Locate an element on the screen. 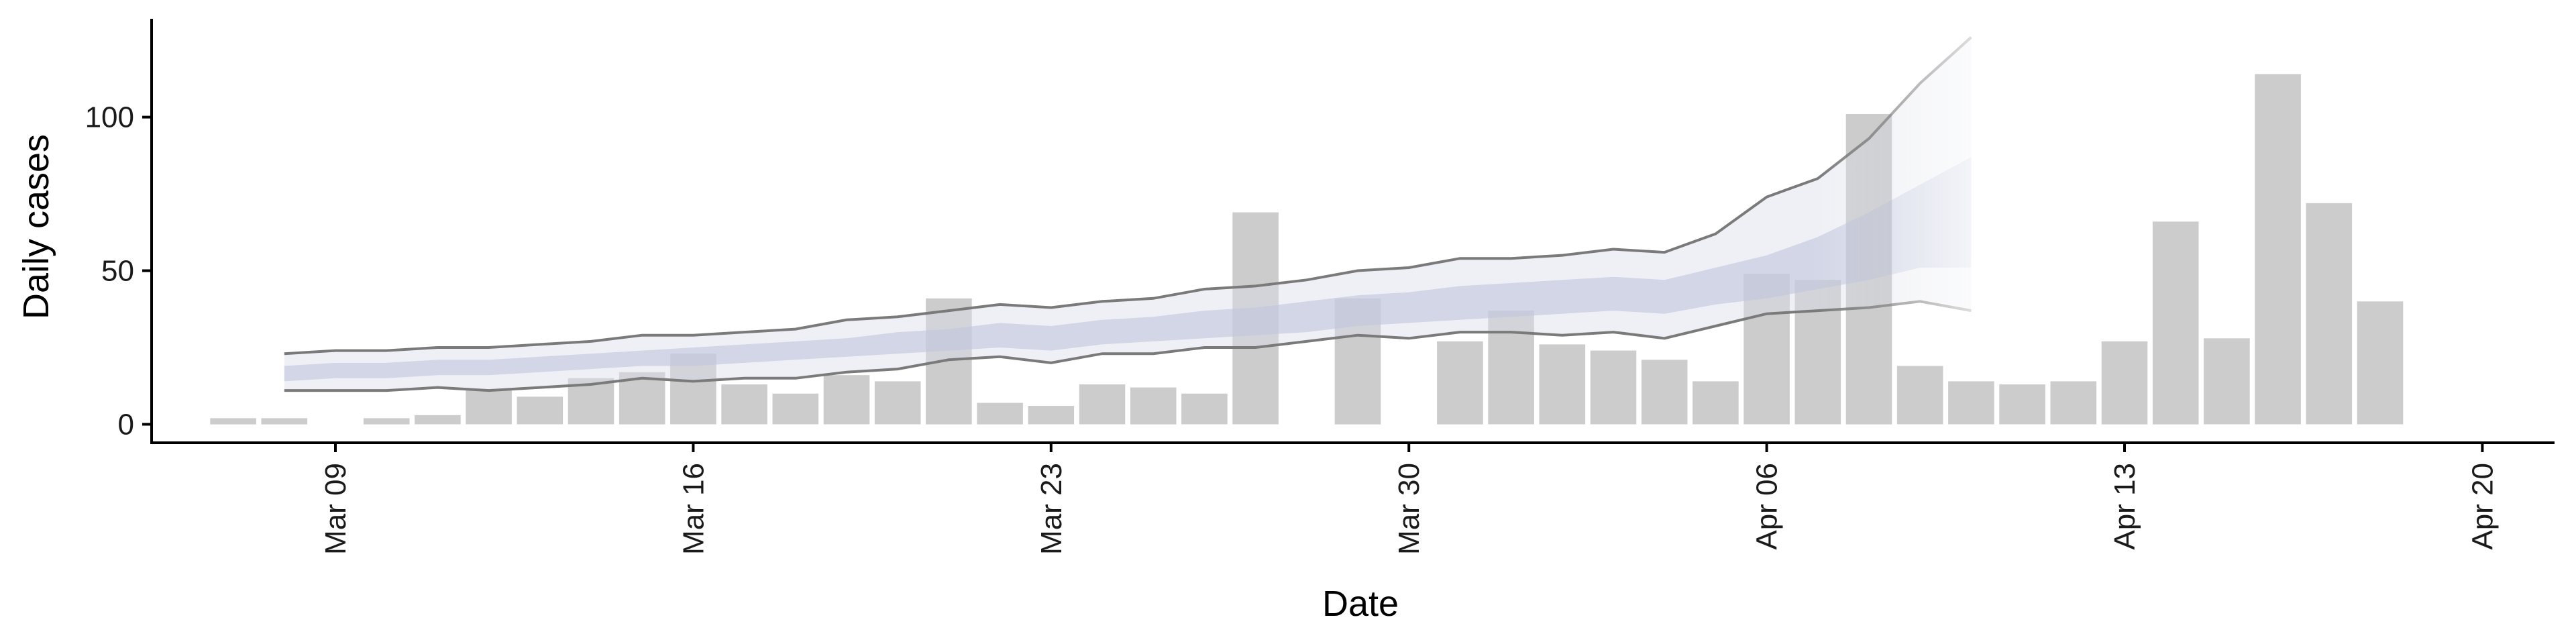 This screenshot has height=644, width=2576. y-tick-label: 0 is located at coordinates (126, 425).